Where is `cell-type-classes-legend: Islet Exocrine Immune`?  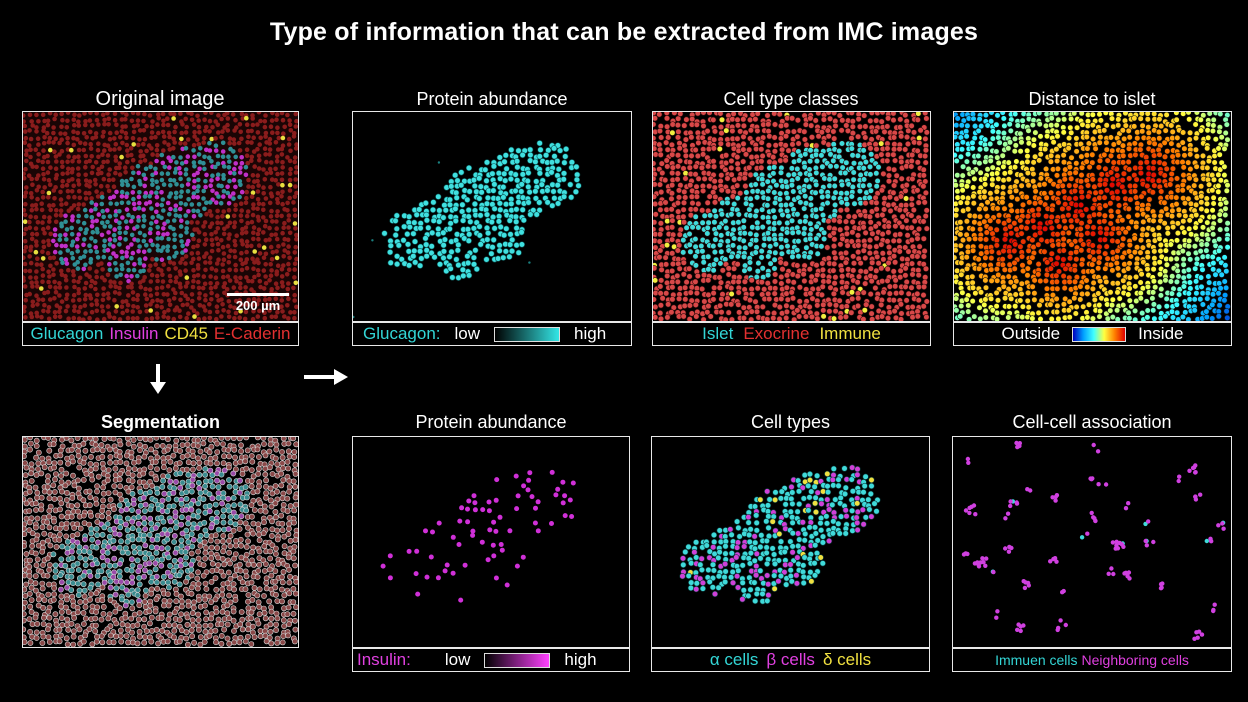
cell-type-classes-legend: Islet Exocrine Immune is located at coordinates (791, 334).